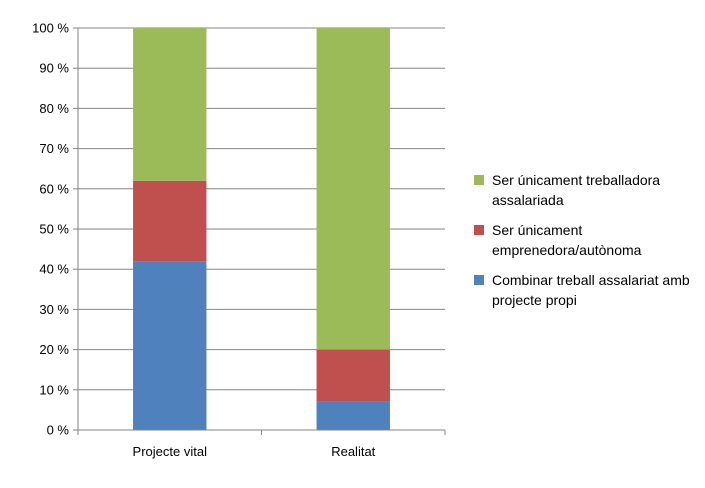 The image size is (705, 488). What do you see at coordinates (58, 430) in the screenshot?
I see `y-tick-label: 0 %` at bounding box center [58, 430].